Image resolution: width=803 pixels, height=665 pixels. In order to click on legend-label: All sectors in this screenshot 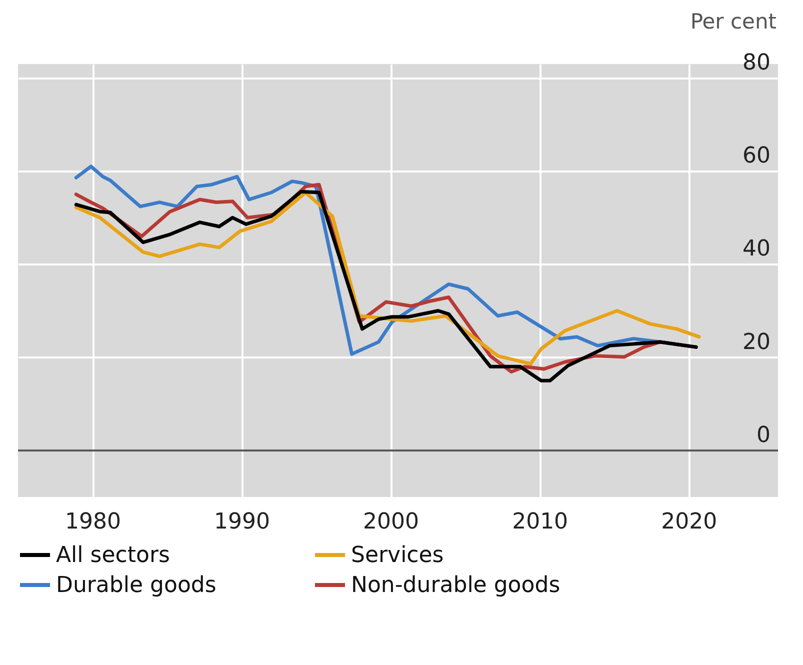, I will do `click(113, 555)`.